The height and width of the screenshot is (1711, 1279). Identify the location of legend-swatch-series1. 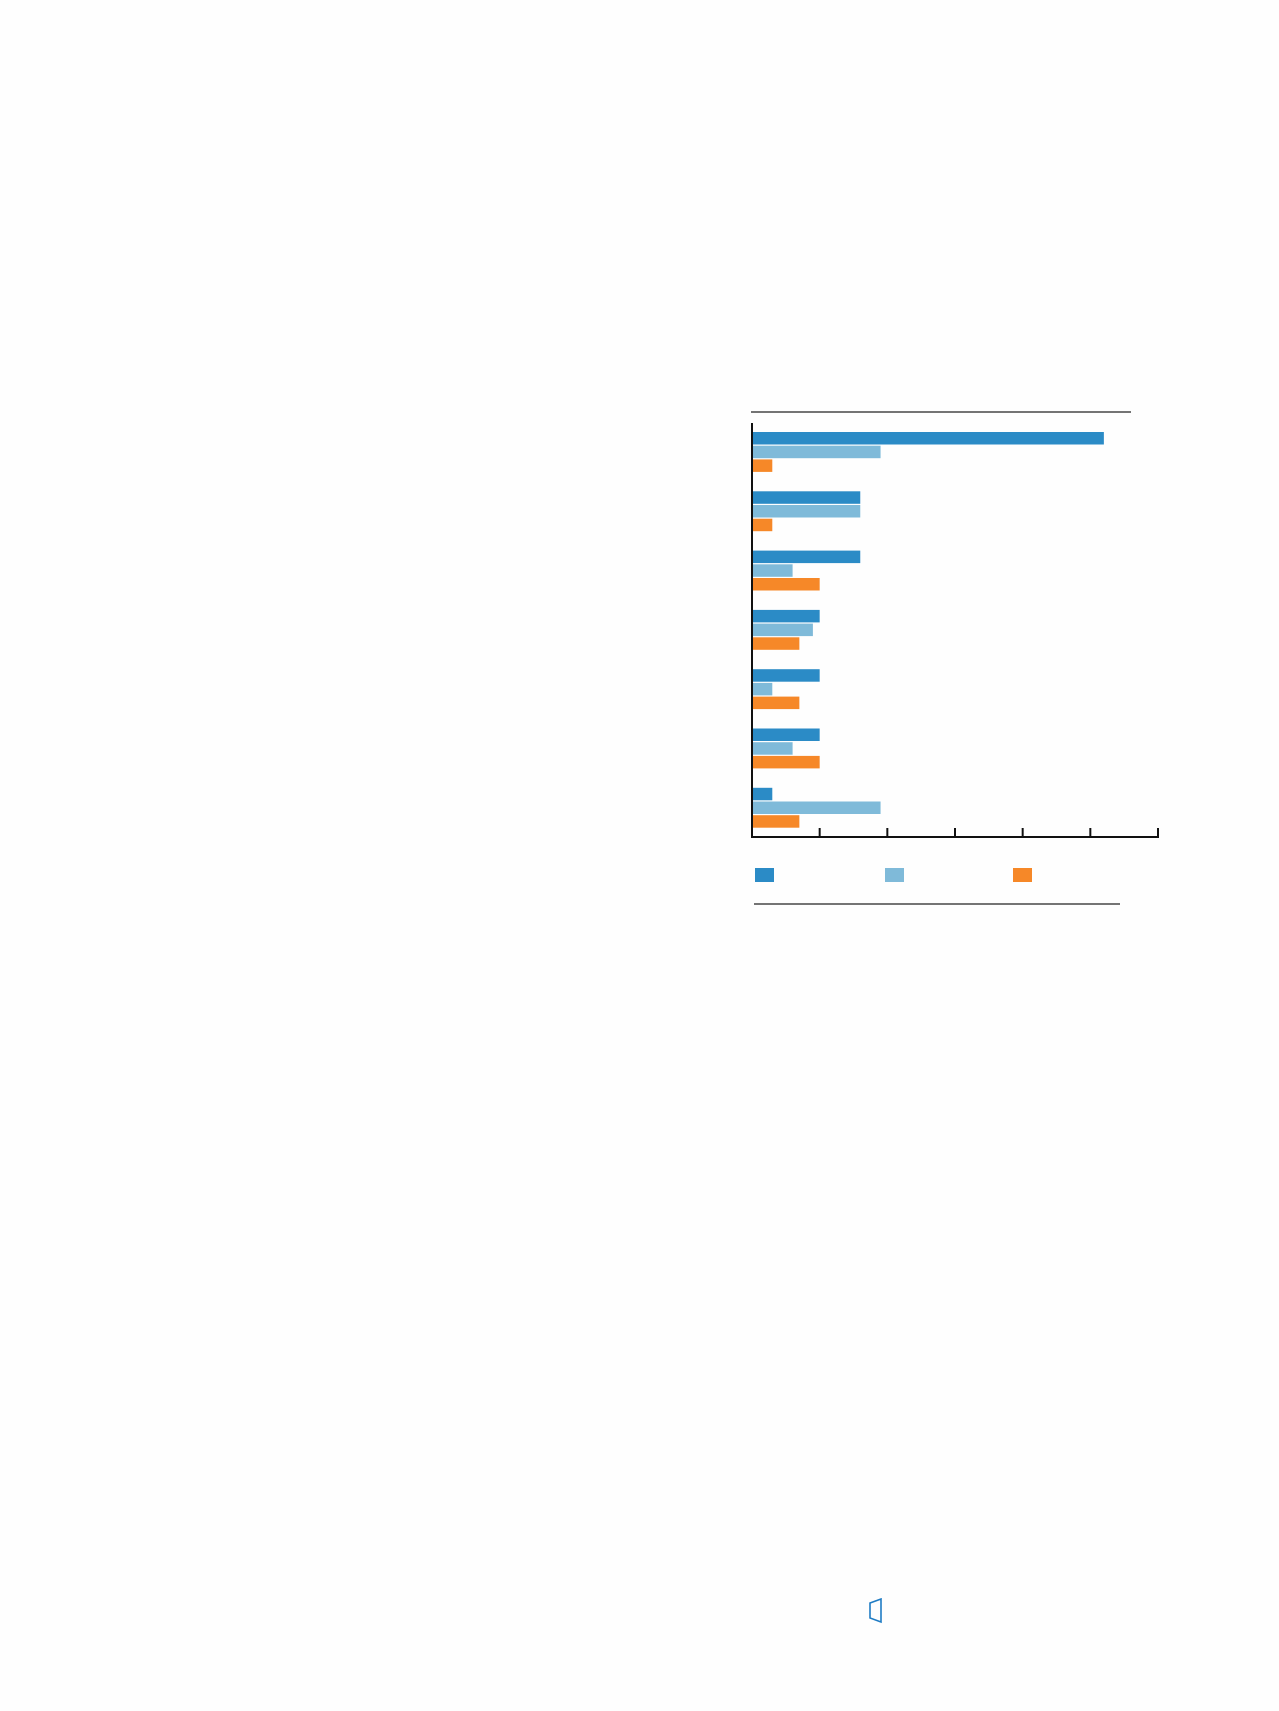
(764, 875).